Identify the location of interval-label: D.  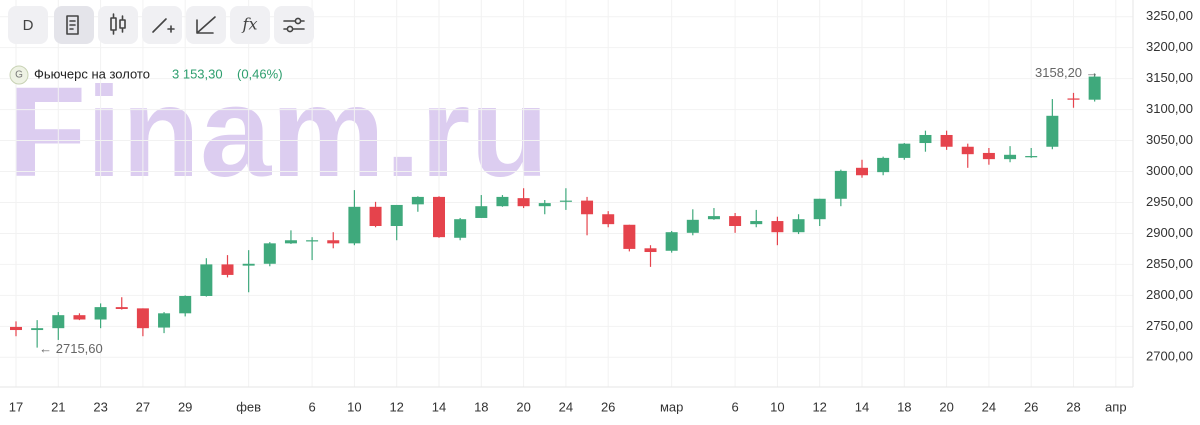
(28, 25).